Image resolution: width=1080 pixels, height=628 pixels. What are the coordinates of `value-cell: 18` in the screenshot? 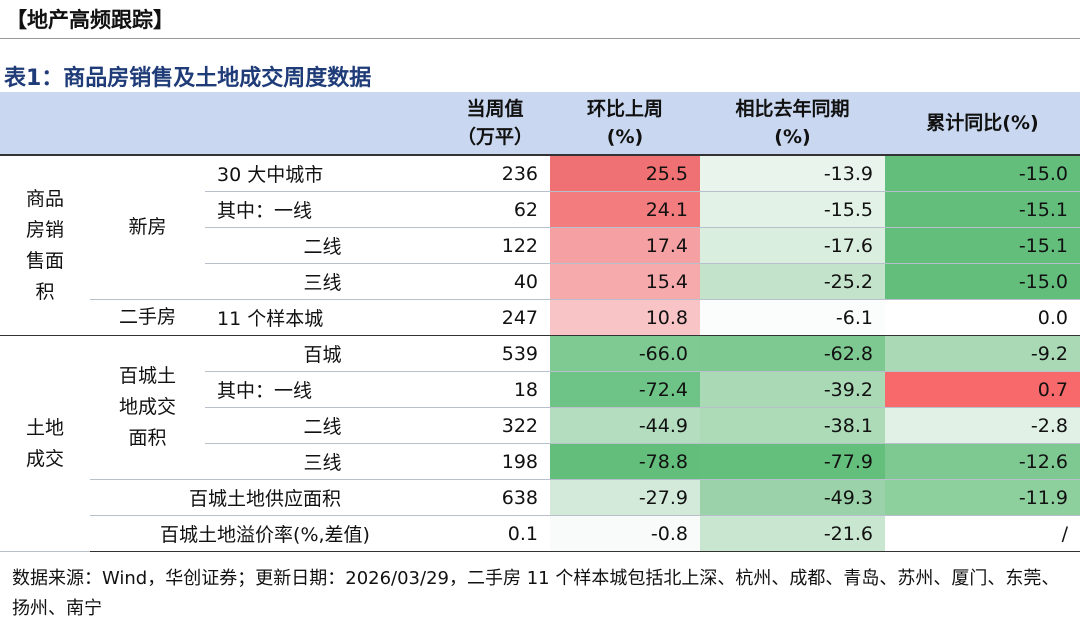 It's located at (495, 389).